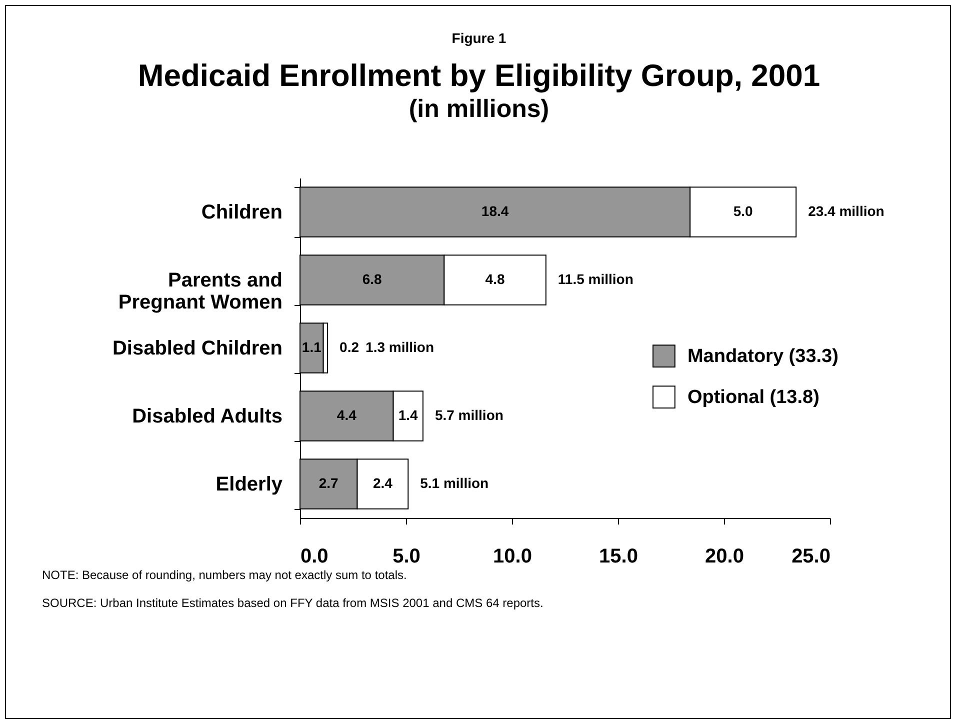 This screenshot has width=958, height=723. Describe the element at coordinates (312, 347) in the screenshot. I see `data-label: 1.1` at that location.